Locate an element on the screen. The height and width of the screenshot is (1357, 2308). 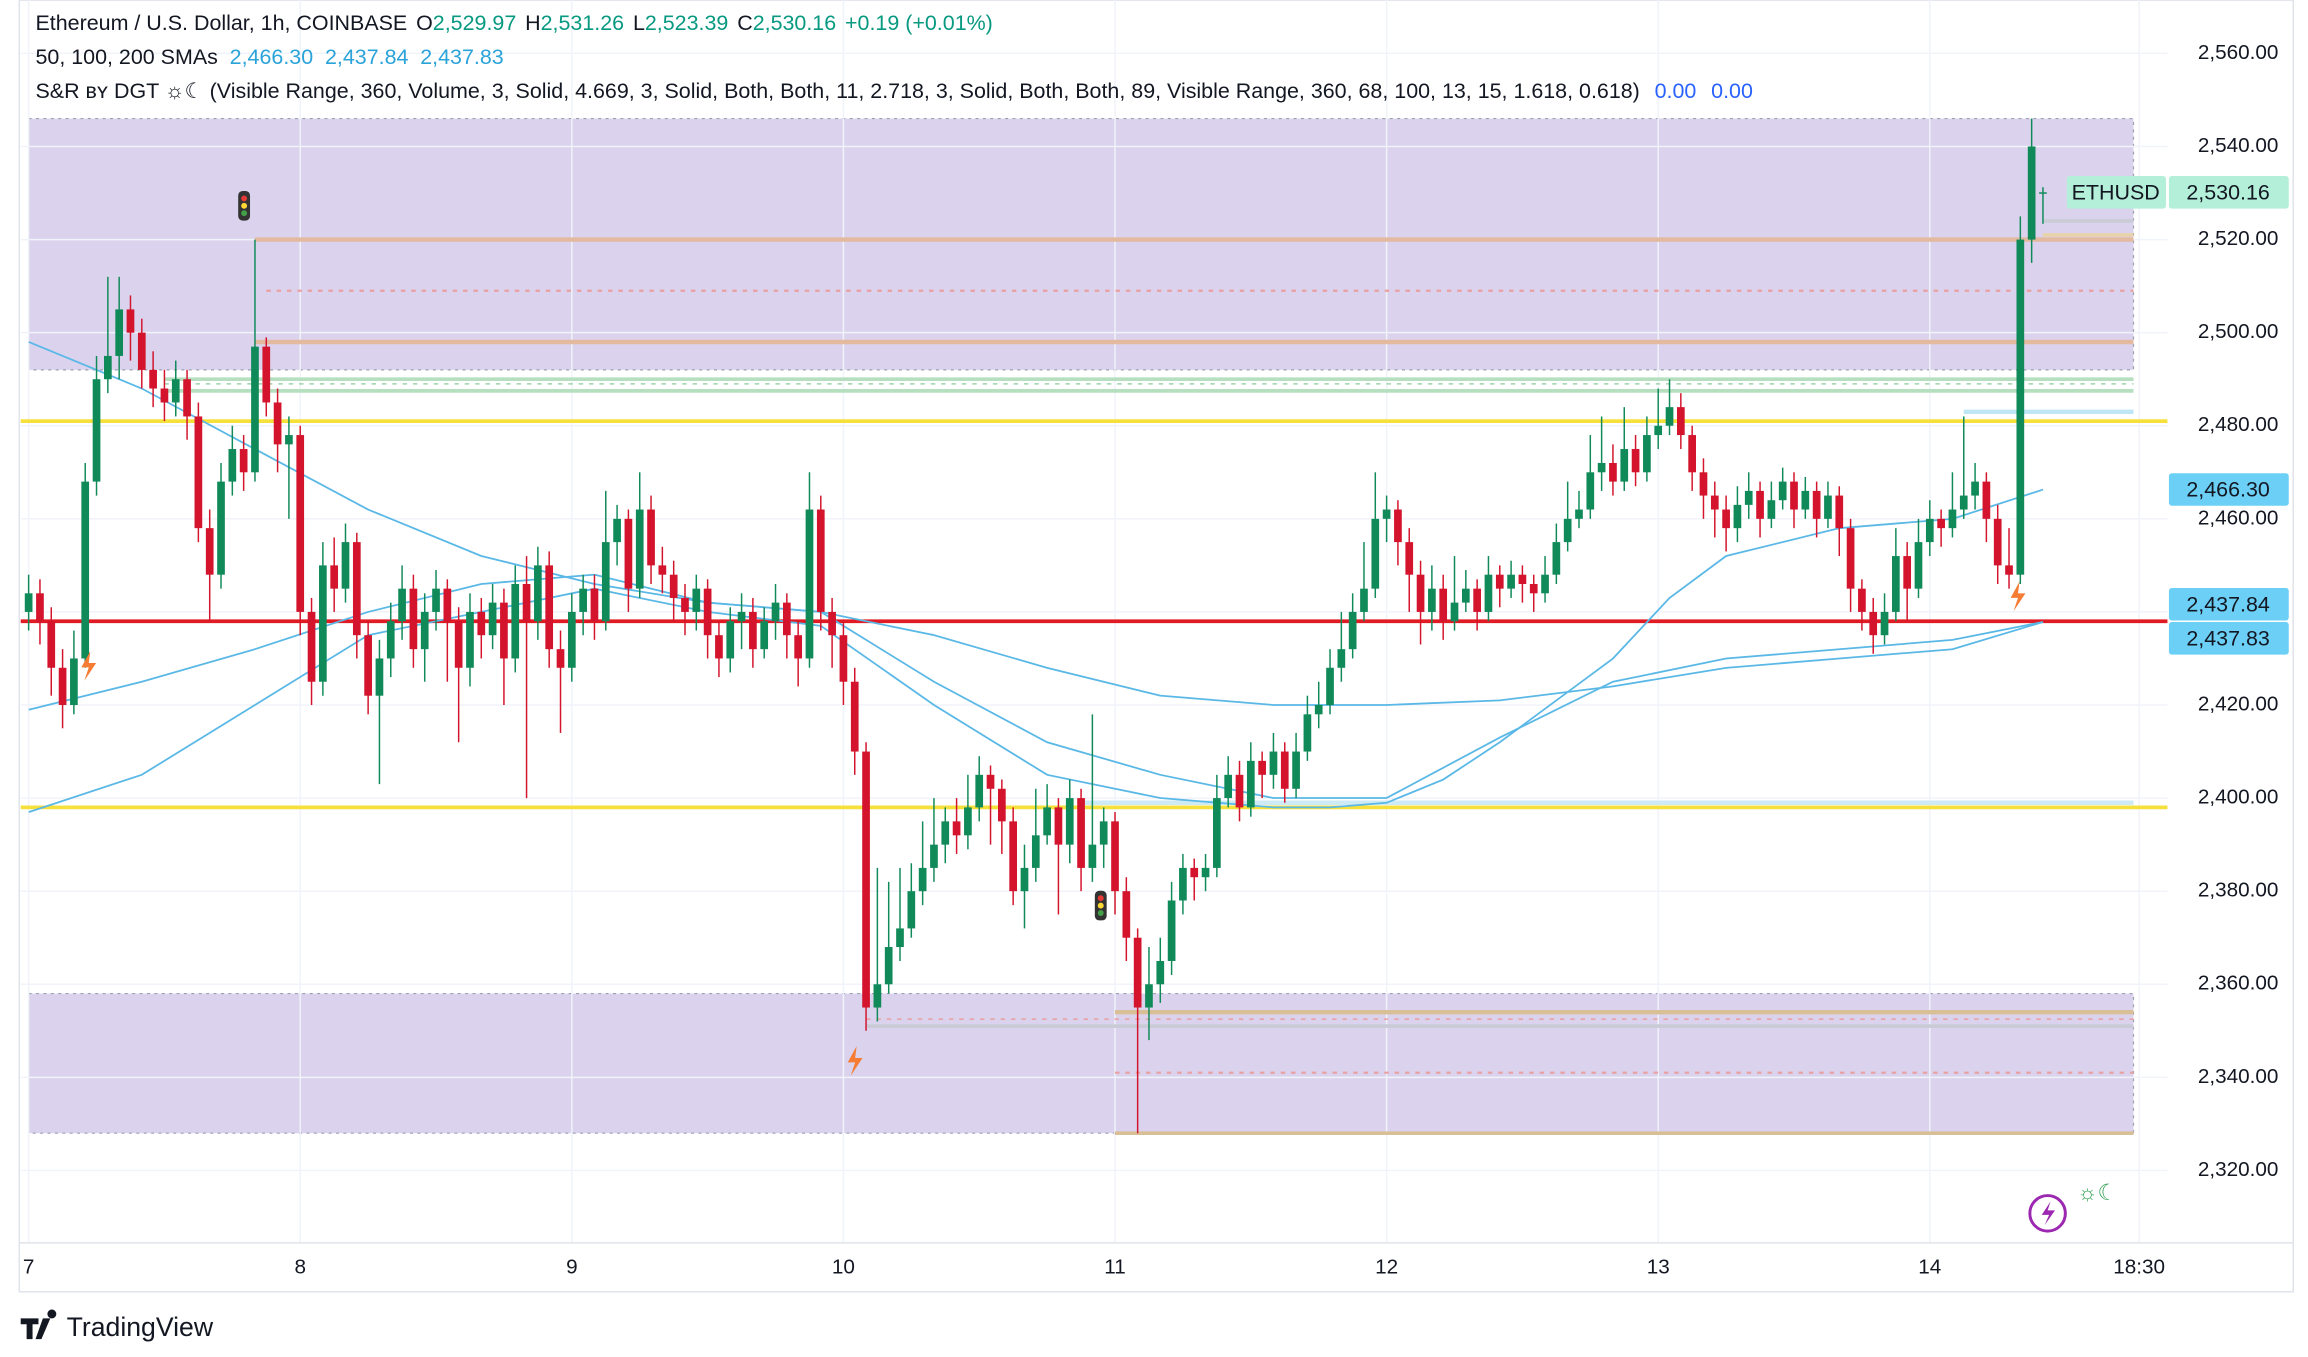
x-tick-label: 14 is located at coordinates (1929, 1267).